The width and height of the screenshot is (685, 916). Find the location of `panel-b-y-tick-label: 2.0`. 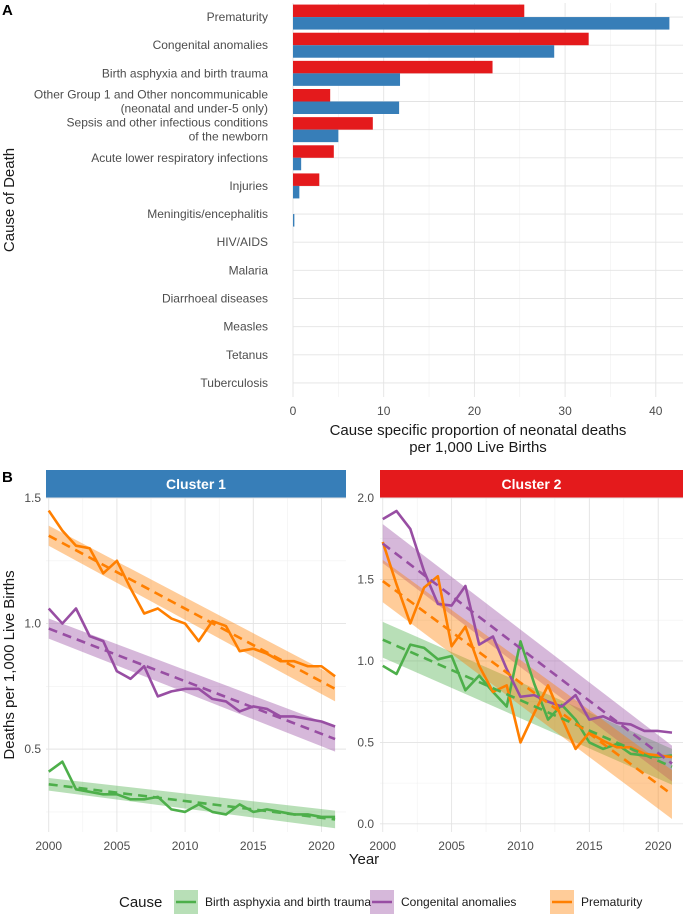

panel-b-y-tick-label: 2.0 is located at coordinates (365, 498).